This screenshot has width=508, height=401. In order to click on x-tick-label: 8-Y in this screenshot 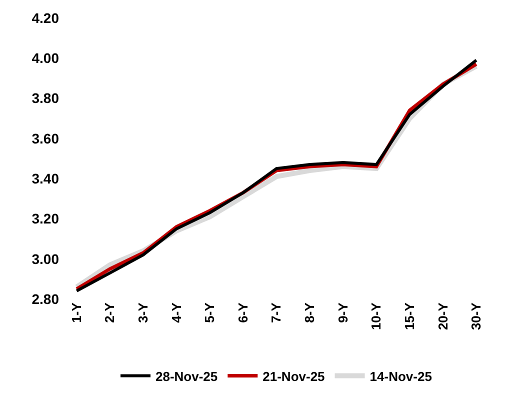, I will do `click(310, 312)`.